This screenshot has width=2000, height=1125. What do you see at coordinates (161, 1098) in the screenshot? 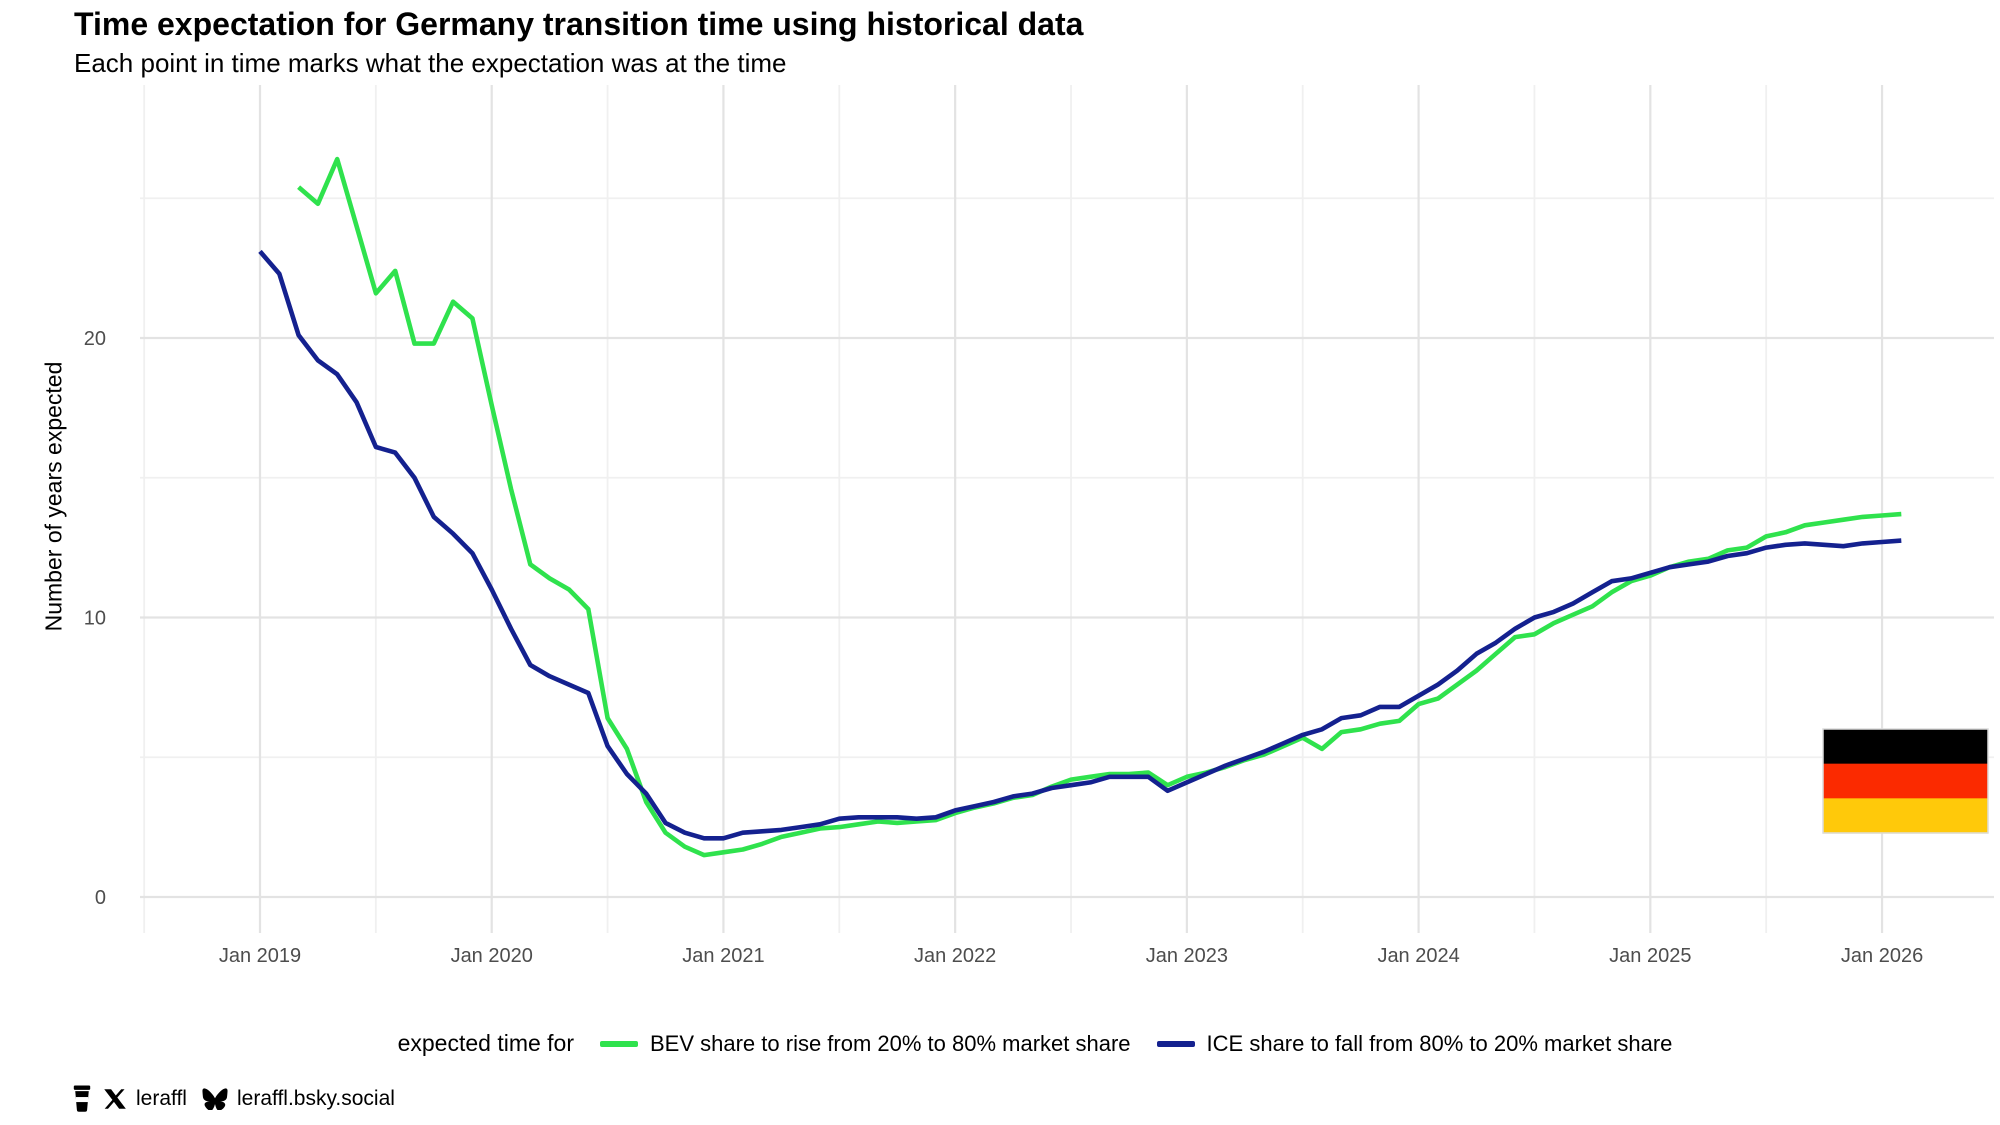
I see `twitter-handle: leraffl` at bounding box center [161, 1098].